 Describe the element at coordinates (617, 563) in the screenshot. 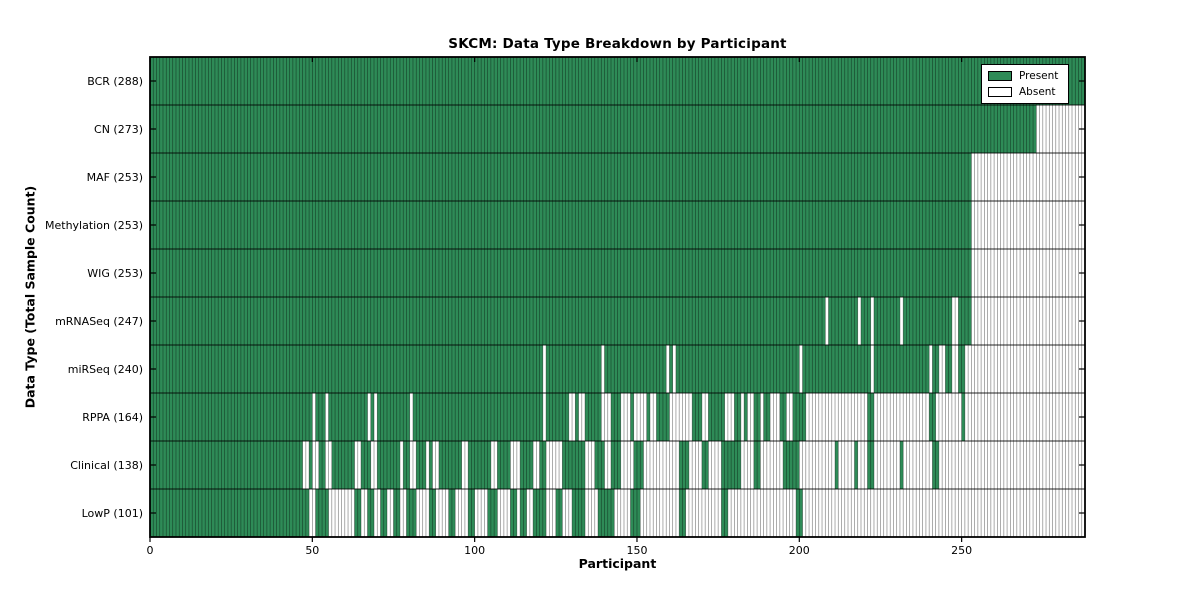

I see `x-axis-label: Participant` at that location.